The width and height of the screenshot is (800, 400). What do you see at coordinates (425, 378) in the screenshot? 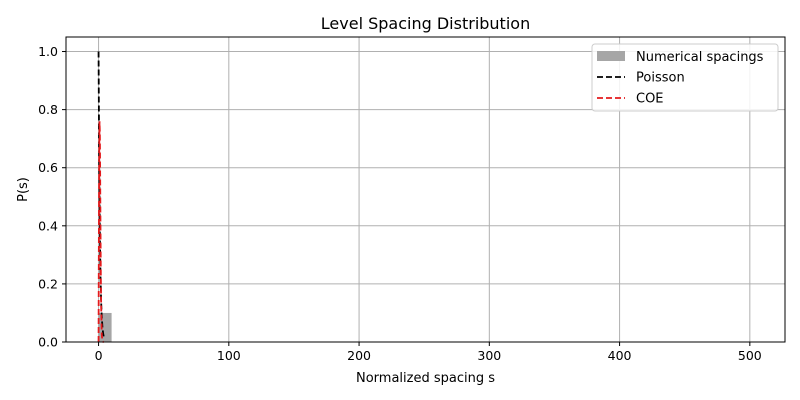
I see `x-axis-label: Normalized spacing s` at bounding box center [425, 378].